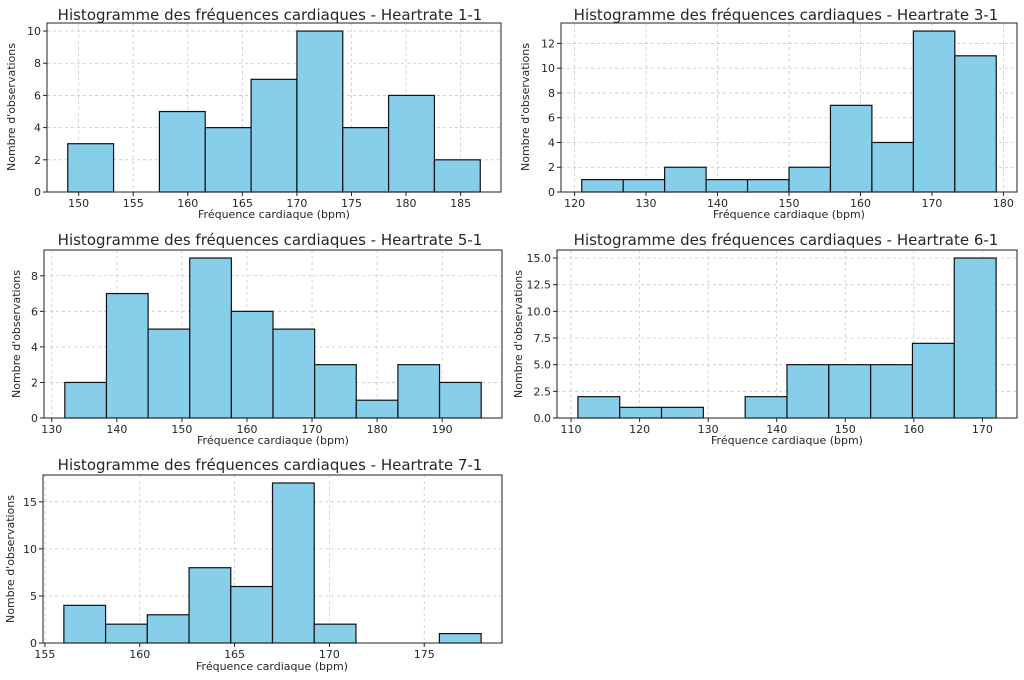 Image resolution: width=1024 pixels, height=680 pixels. Describe the element at coordinates (539, 258) in the screenshot. I see `y-tick-label: 15.0` at that location.